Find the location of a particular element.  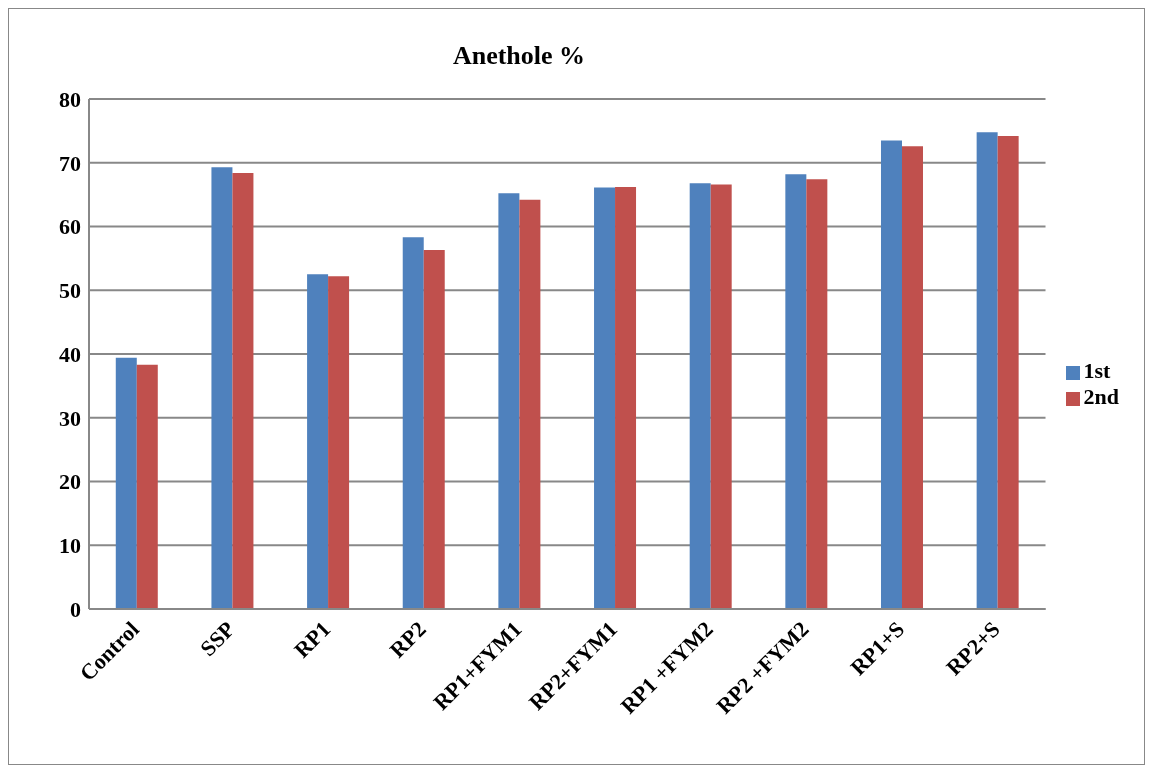

x-tick-label: RP2 is located at coordinates (407, 639).